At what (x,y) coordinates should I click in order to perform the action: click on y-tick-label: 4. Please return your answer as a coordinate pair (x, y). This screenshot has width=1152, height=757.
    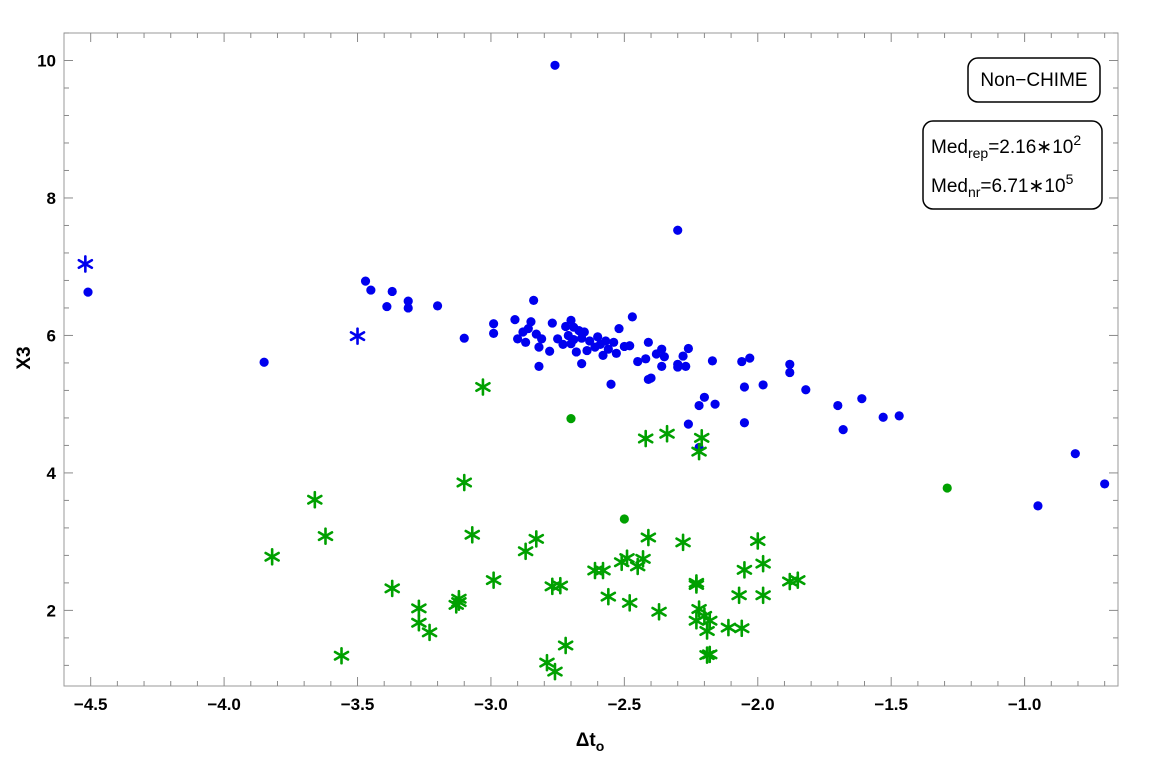
    Looking at the image, I should click on (52, 473).